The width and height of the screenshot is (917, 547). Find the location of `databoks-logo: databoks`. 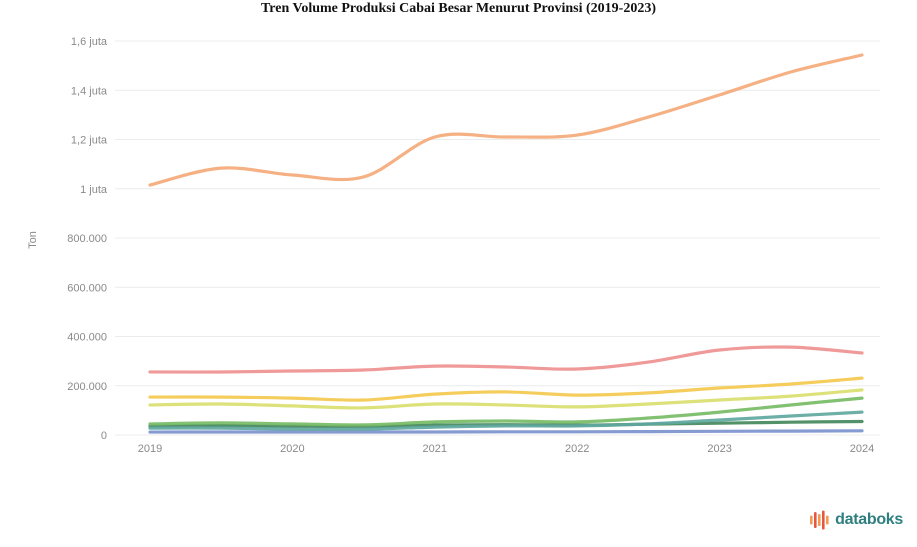

databoks-logo: databoks is located at coordinates (856, 520).